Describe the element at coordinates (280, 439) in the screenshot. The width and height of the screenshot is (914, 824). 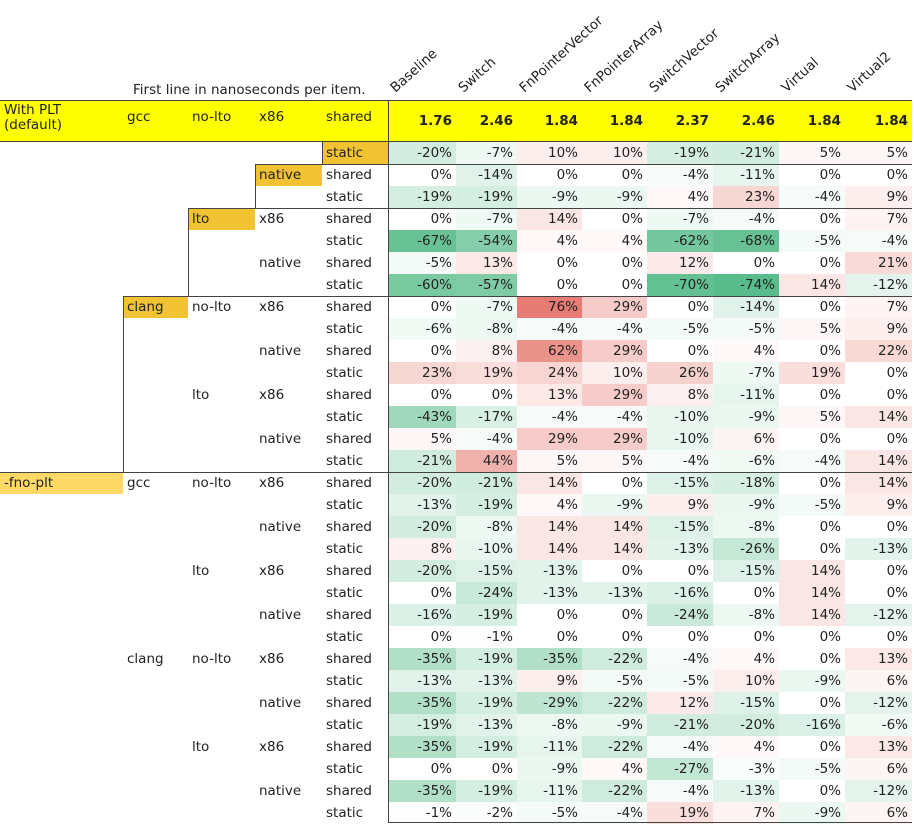
I see `row-label: native` at that location.